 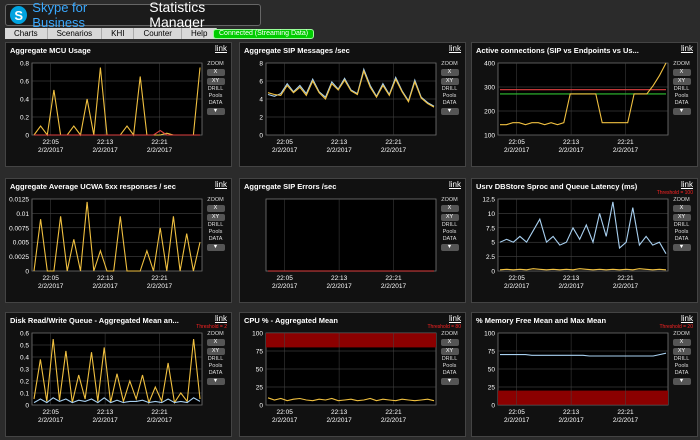 What do you see at coordinates (22, 214) in the screenshot?
I see `y-tick-label: 0.01` at bounding box center [22, 214].